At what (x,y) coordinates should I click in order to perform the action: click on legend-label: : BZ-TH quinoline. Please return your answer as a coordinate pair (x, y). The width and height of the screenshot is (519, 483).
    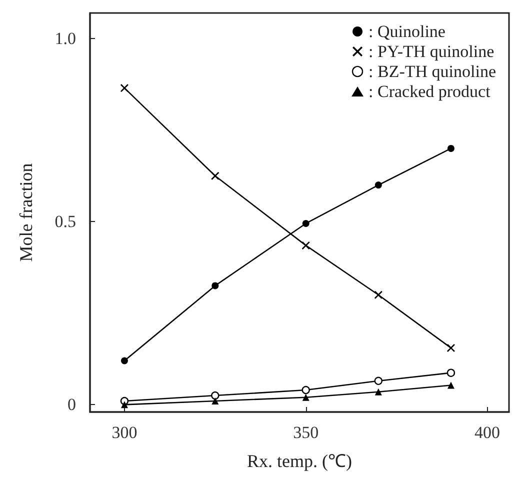
    Looking at the image, I should click on (432, 71).